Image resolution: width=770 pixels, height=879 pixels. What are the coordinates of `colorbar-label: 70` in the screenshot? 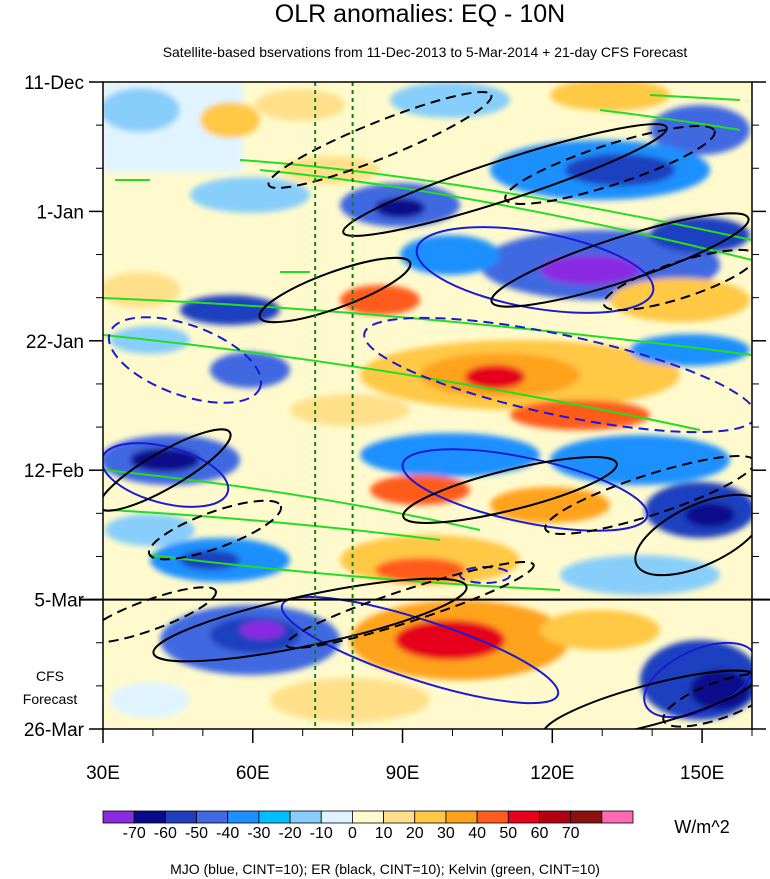 It's located at (571, 833).